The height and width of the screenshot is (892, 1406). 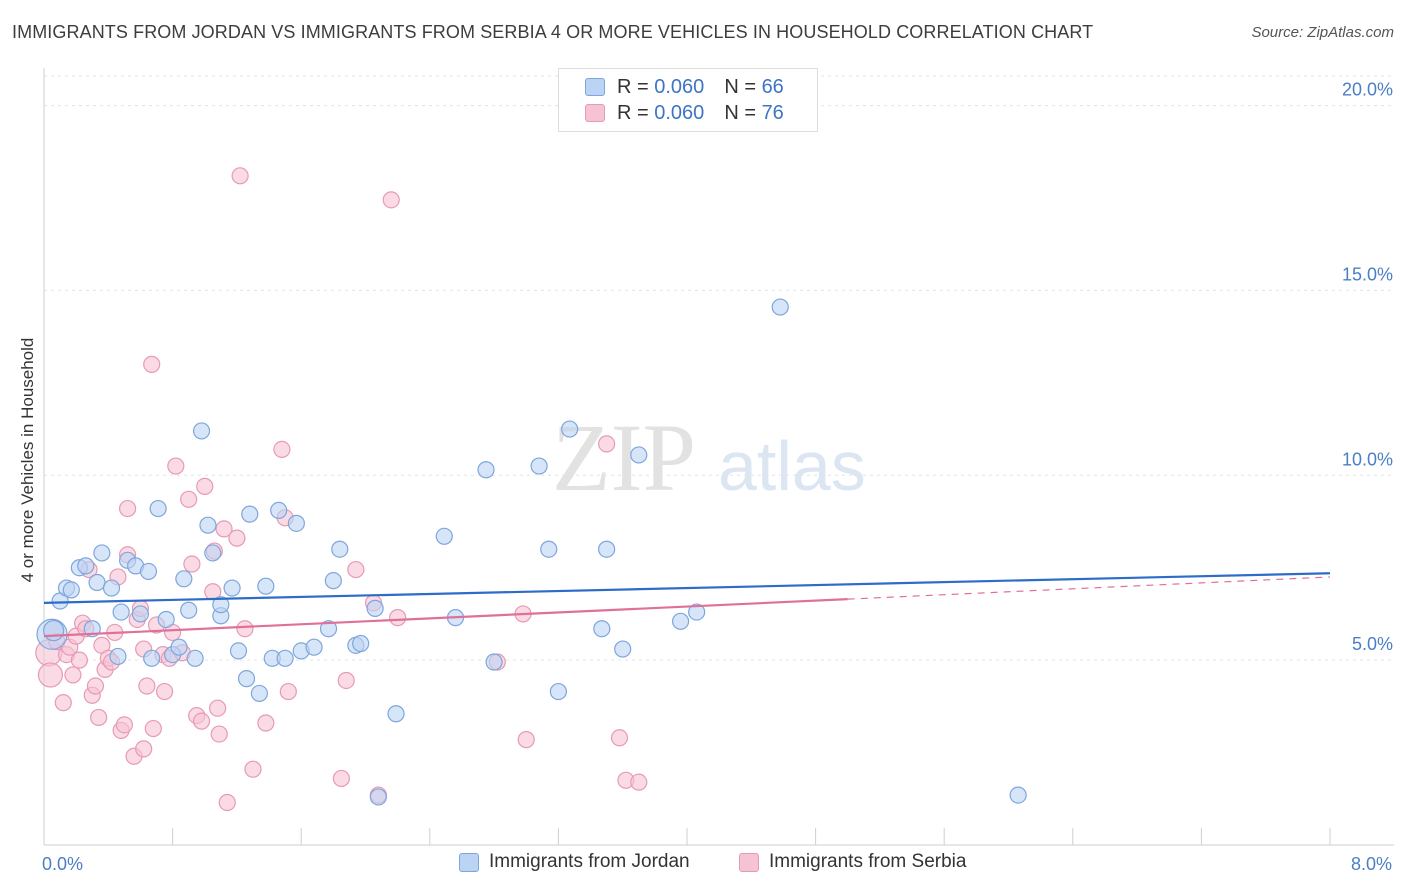 I want to click on trend-line-serbia-extension, so click(x=1089, y=588).